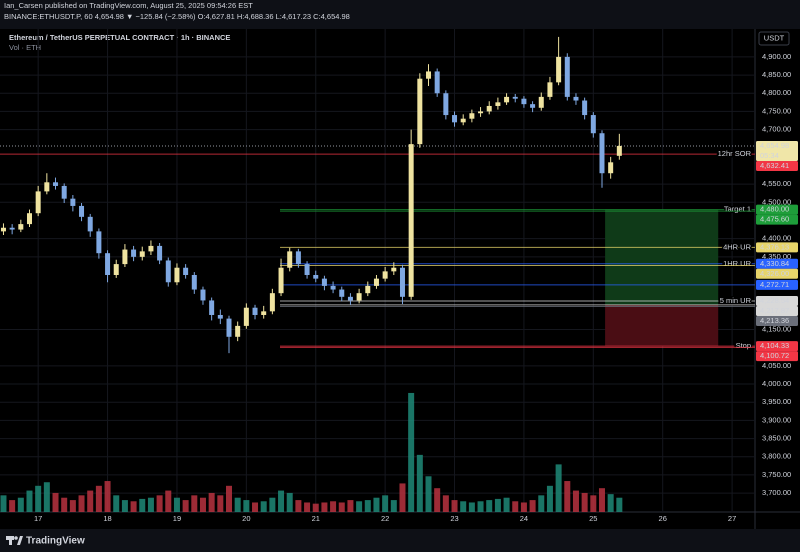  Describe the element at coordinates (663, 518) in the screenshot. I see `x-tick-label: 26` at that location.